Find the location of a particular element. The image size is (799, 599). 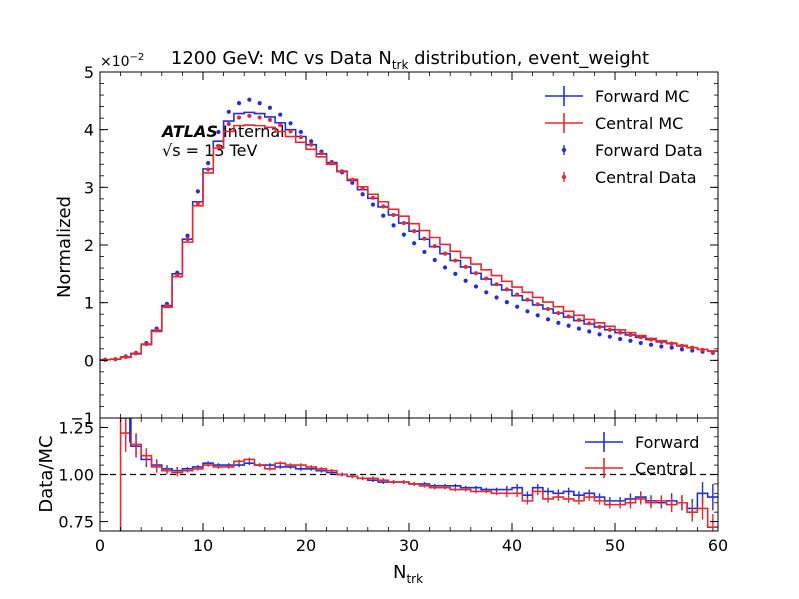

atlas-label: ATLAS Internal is located at coordinates (222, 131).